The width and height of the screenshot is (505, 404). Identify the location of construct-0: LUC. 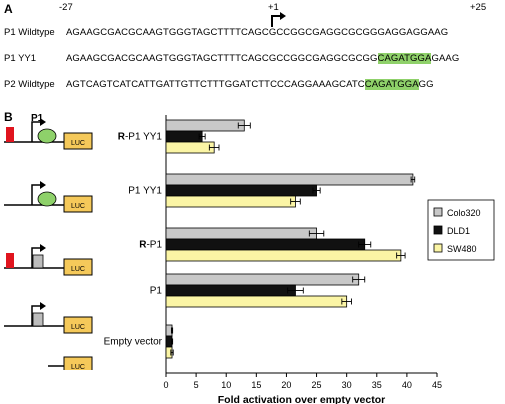
(48, 134).